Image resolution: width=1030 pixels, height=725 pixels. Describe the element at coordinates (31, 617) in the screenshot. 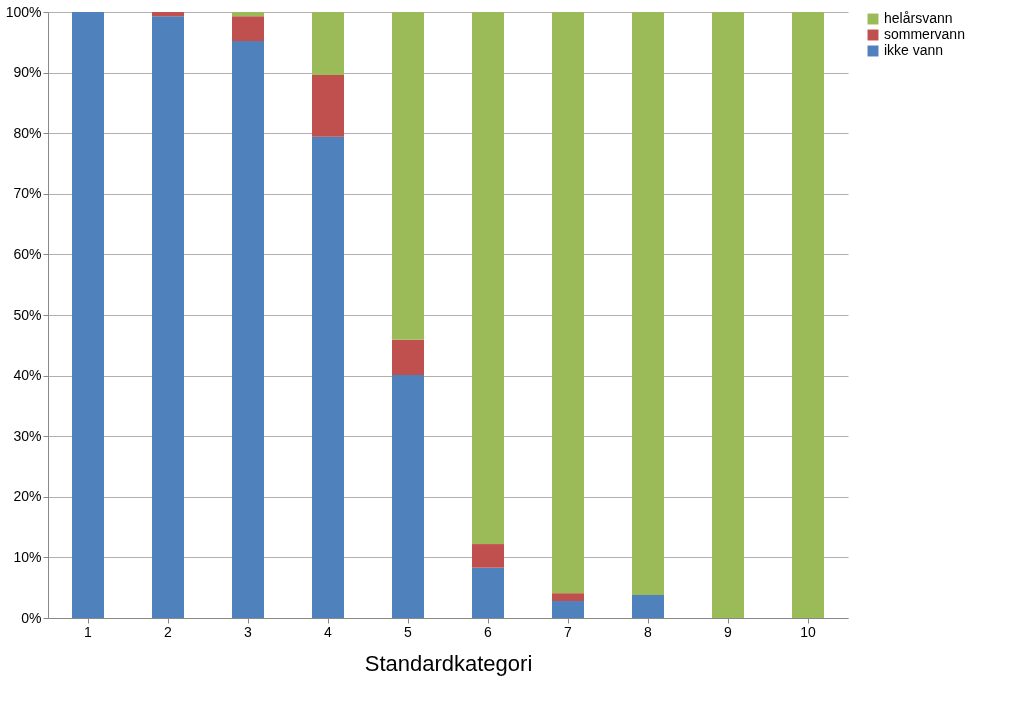

I see `y-tick-label: 0%` at that location.